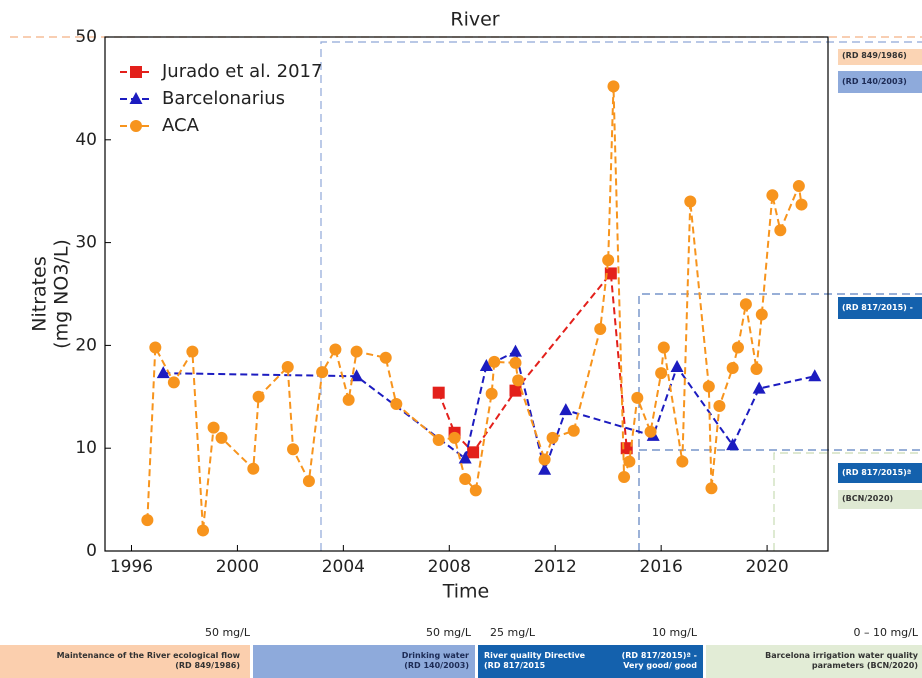 This screenshot has width=922, height=678. Describe the element at coordinates (181, 125) in the screenshot. I see `legend-label: ACA` at that location.